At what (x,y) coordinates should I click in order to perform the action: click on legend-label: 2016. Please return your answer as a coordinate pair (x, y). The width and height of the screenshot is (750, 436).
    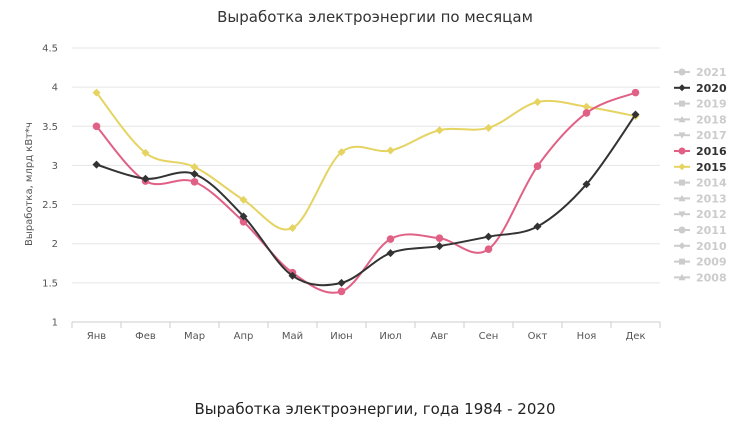
    Looking at the image, I should click on (711, 151).